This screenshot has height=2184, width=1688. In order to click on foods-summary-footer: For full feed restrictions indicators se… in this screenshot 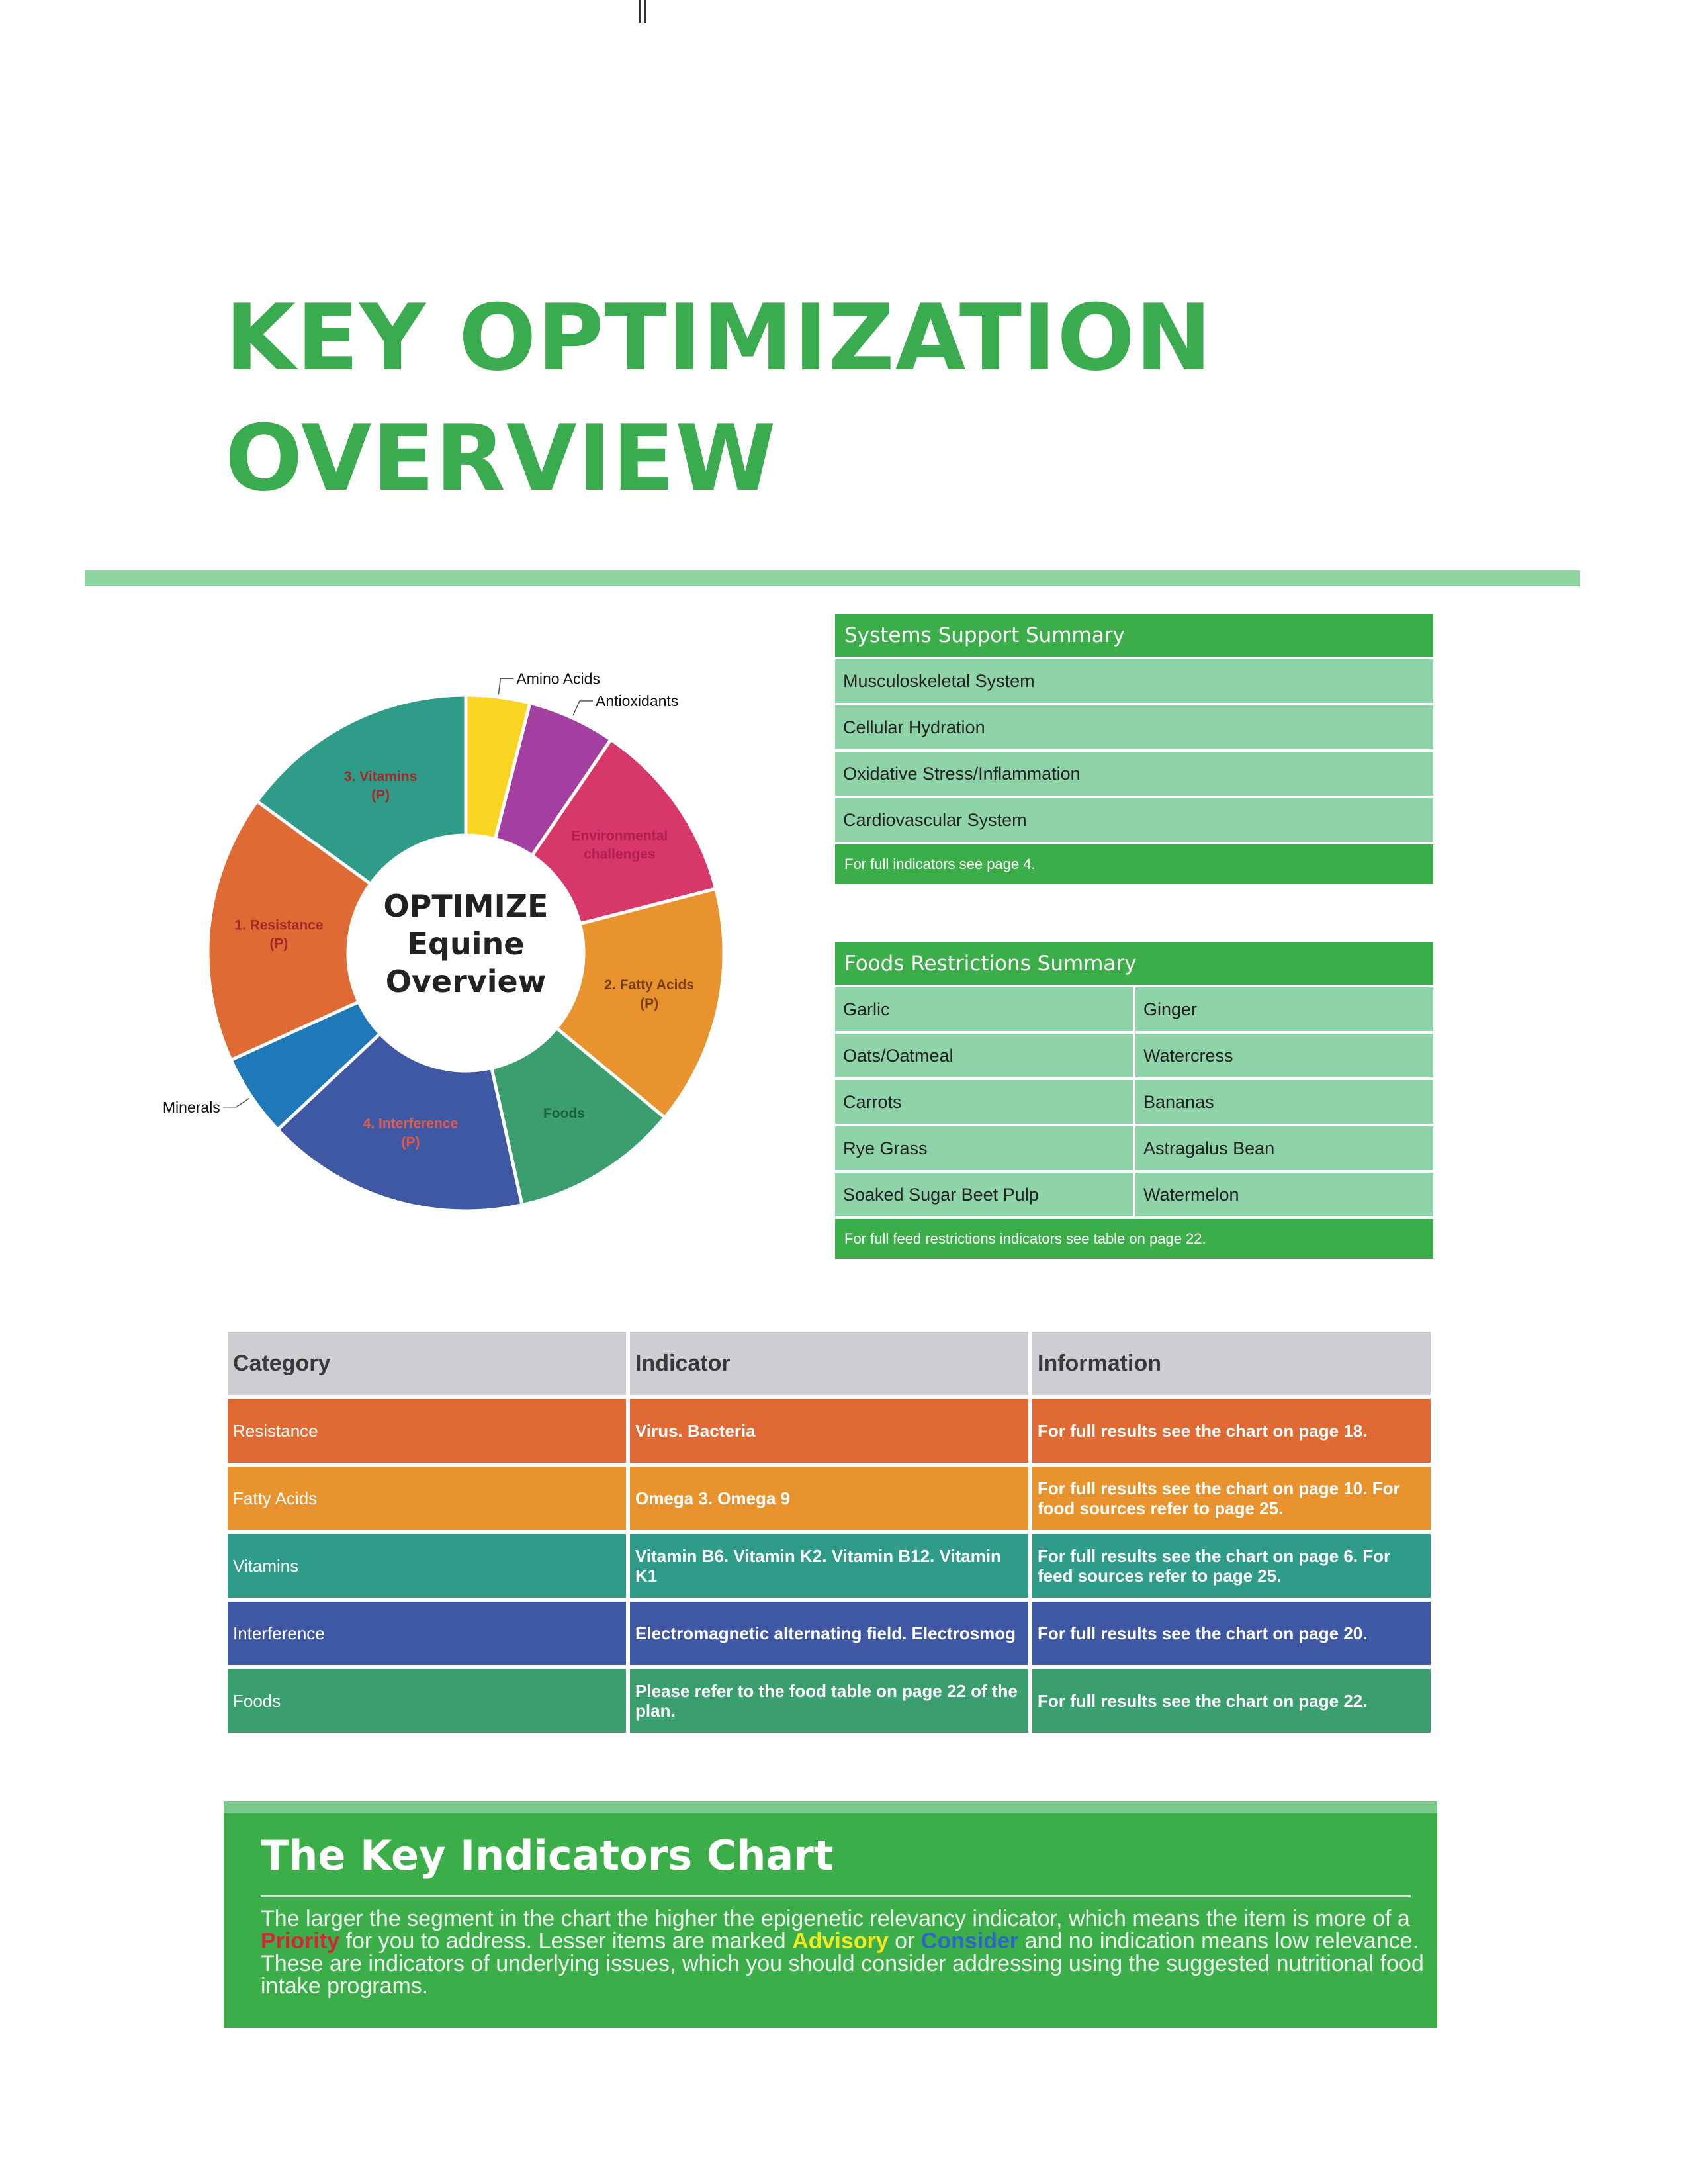, I will do `click(1134, 1239)`.